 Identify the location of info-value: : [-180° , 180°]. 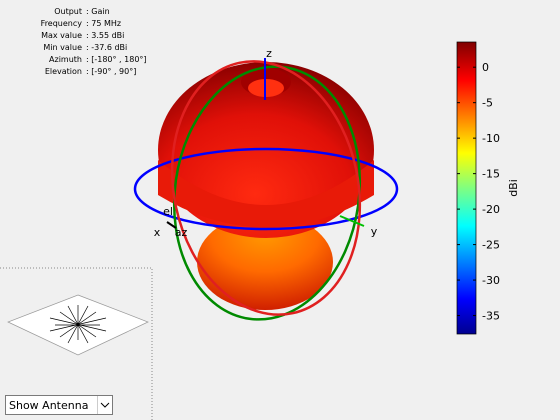
(116, 59).